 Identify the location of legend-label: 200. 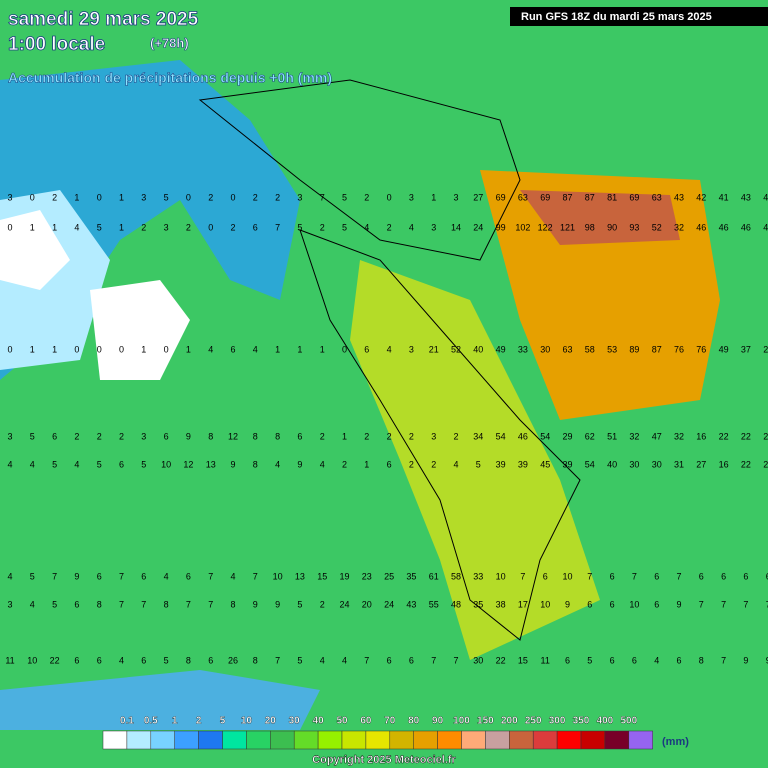
(509, 721).